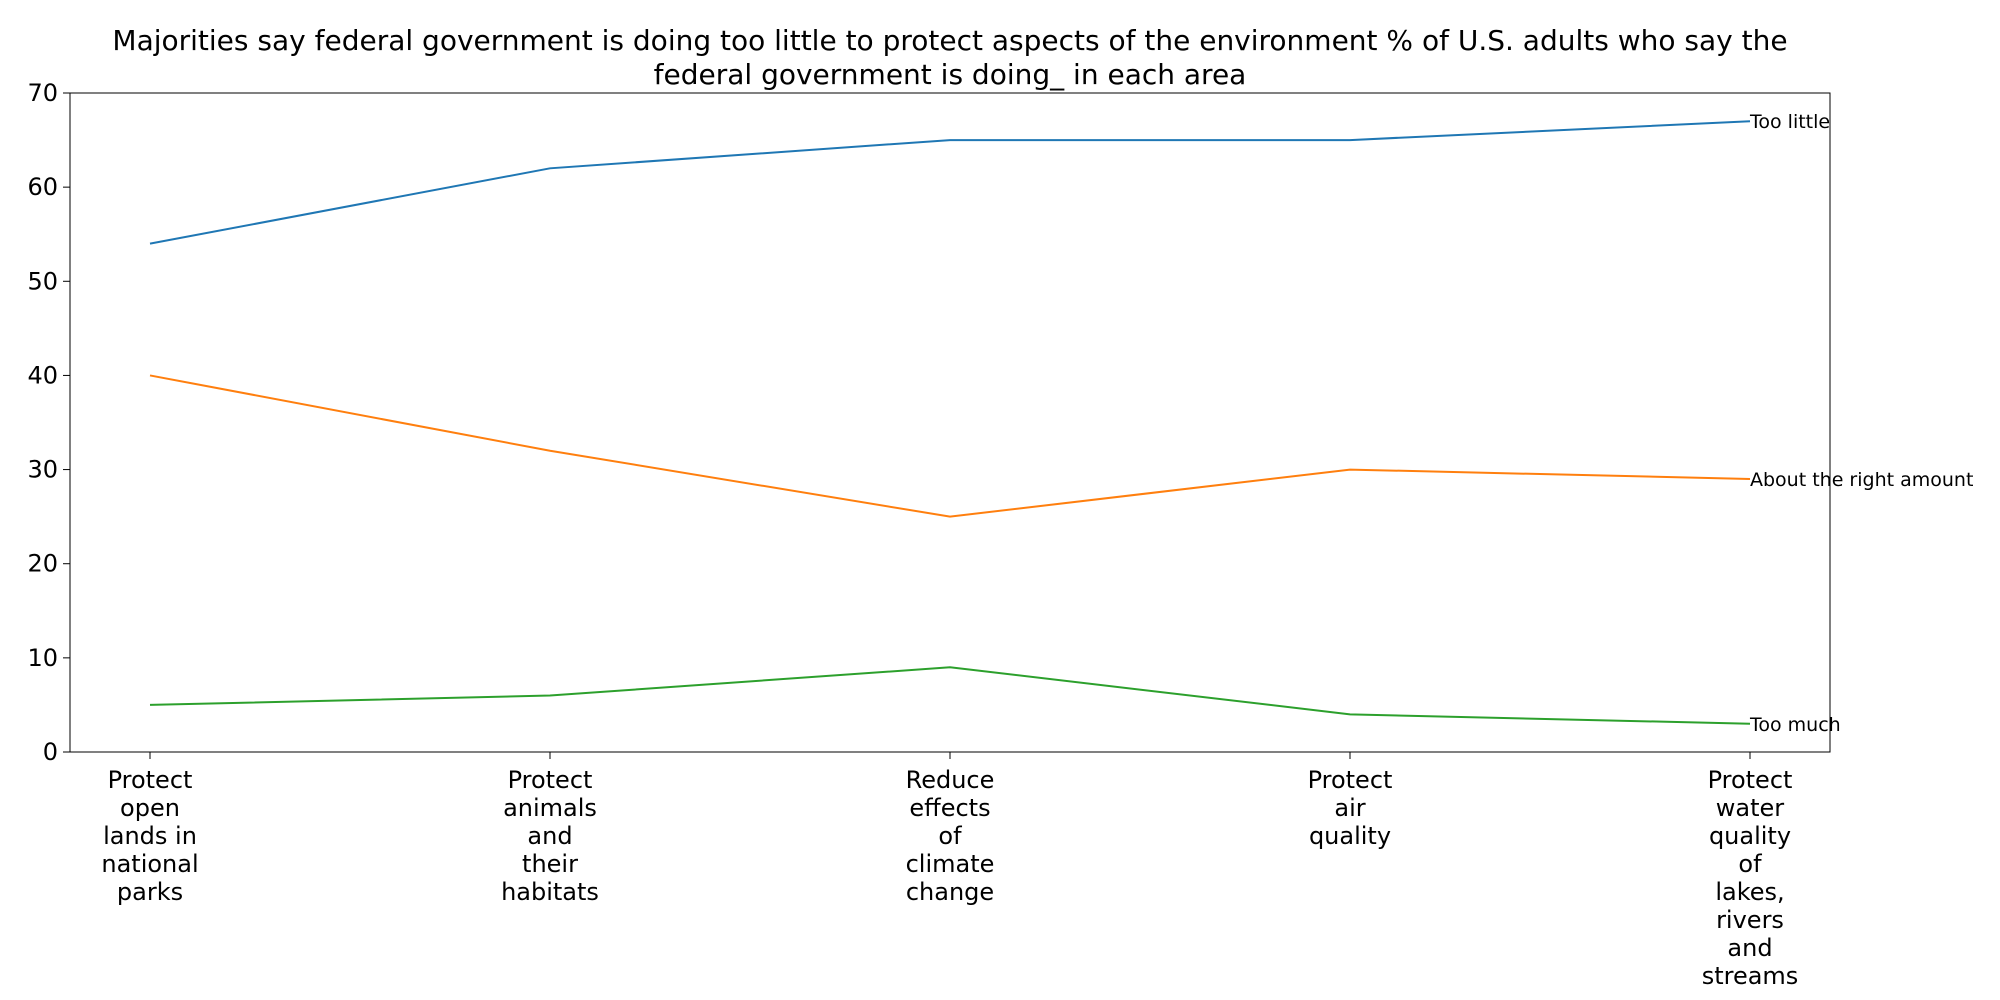 Image resolution: width=2000 pixels, height=1000 pixels. Describe the element at coordinates (950, 695) in the screenshot. I see `series-line-too-much` at that location.